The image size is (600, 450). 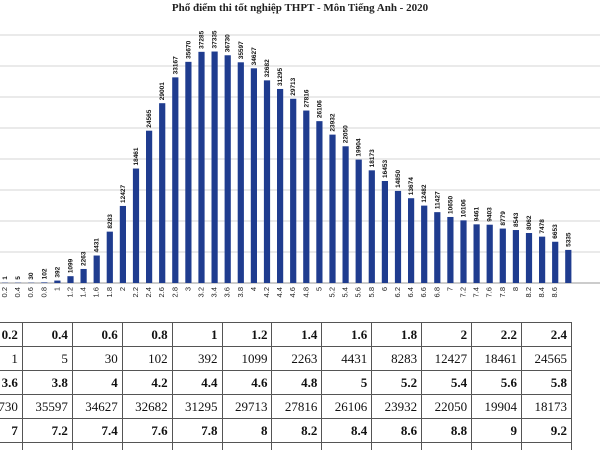 I want to click on count-cell: 18173, so click(x=546, y=406).